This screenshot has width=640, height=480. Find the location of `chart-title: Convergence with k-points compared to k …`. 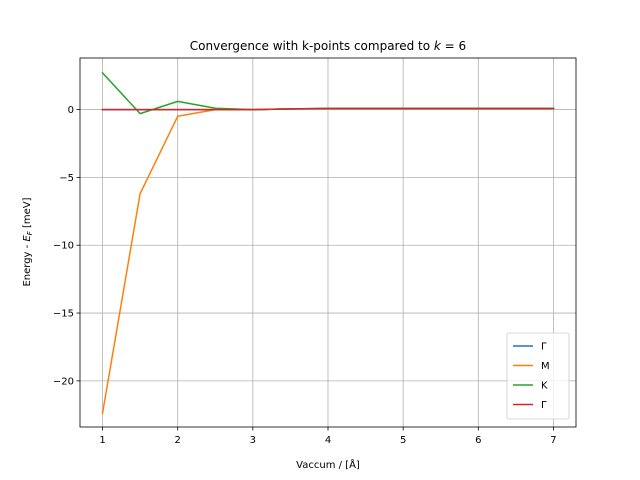

chart-title: Convergence with k-points compared to k … is located at coordinates (328, 46).